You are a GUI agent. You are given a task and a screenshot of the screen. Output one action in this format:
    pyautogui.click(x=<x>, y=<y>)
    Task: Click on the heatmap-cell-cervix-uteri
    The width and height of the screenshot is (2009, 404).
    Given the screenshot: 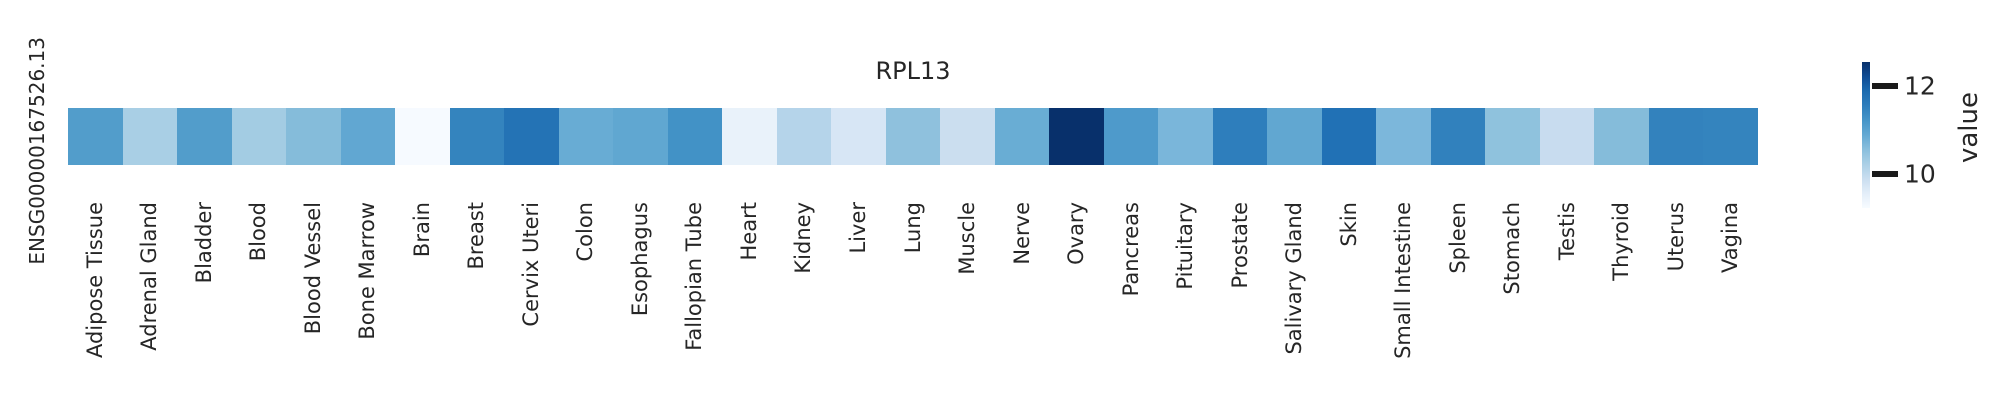 What is the action you would take?
    pyautogui.click(x=531, y=136)
    